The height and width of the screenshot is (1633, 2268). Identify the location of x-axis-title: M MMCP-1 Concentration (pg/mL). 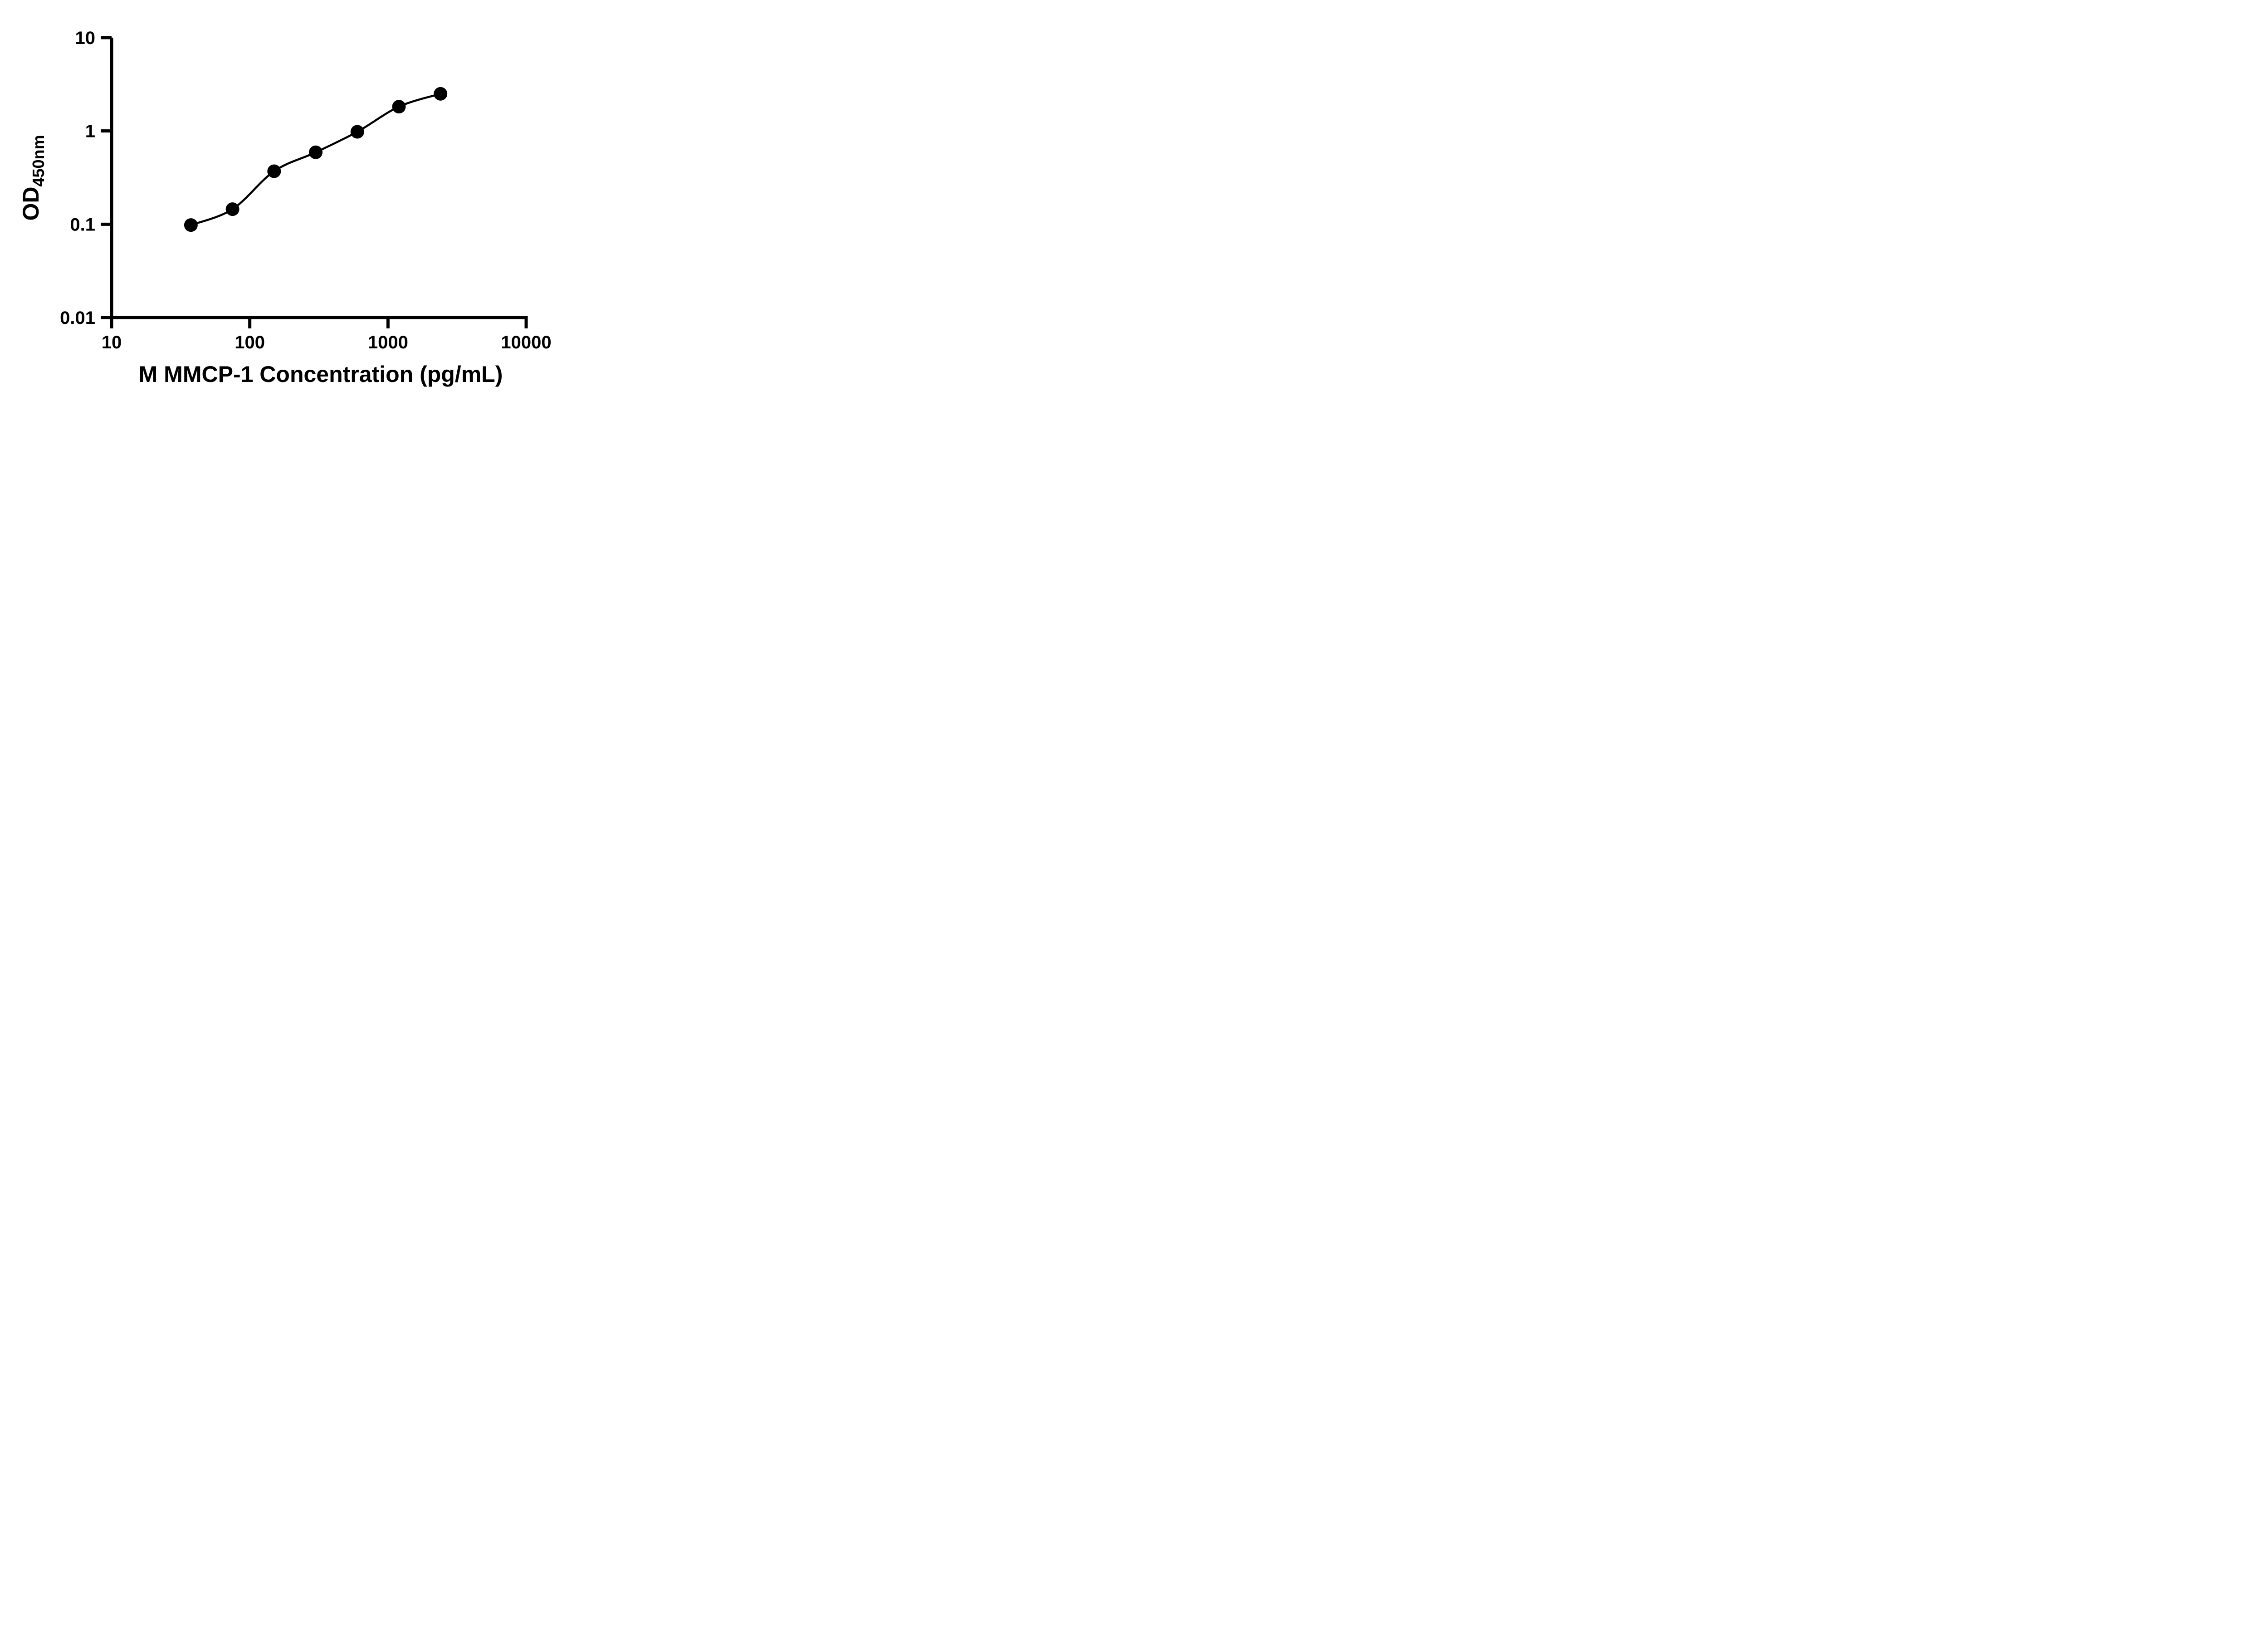
(321, 374).